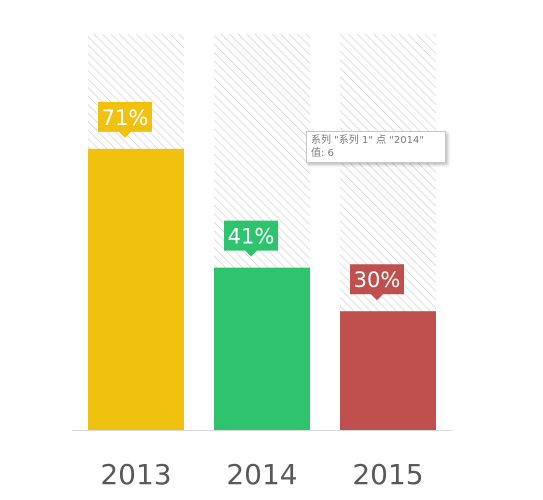 The height and width of the screenshot is (500, 543). Describe the element at coordinates (251, 237) in the screenshot. I see `data-label-2014: 41%` at that location.